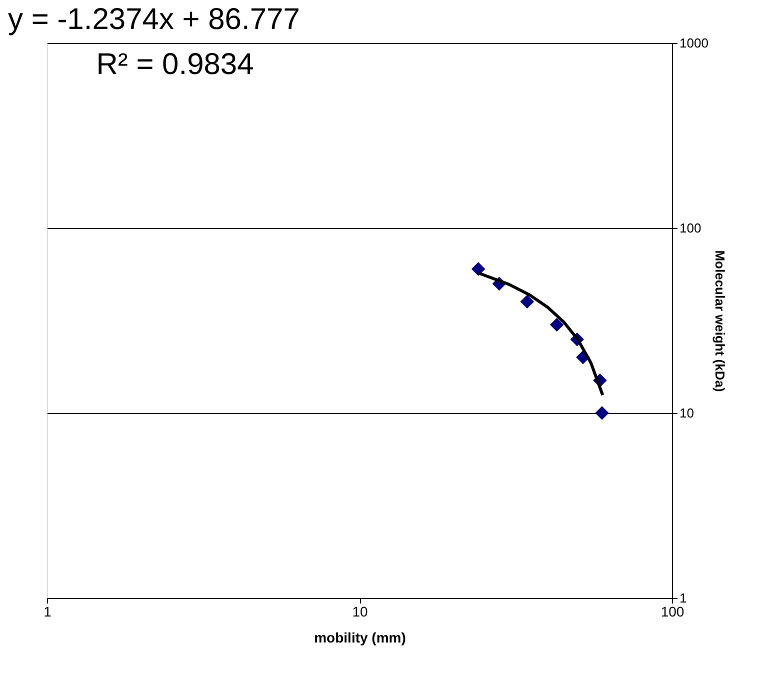  I want to click on y-tick-label: 10, so click(687, 413).